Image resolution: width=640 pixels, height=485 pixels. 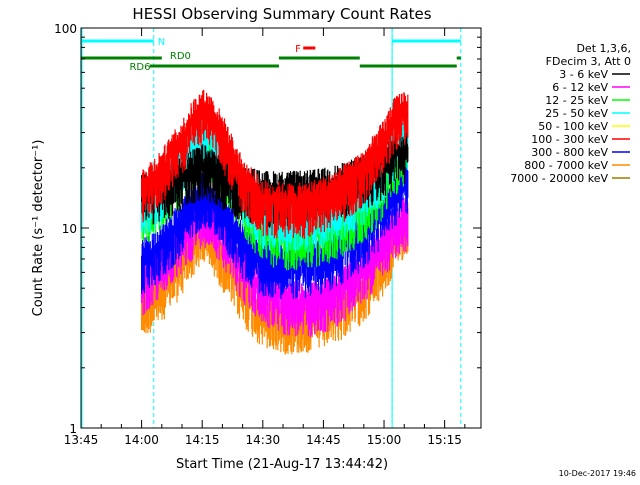 I want to click on legend-header-line-1: Det 1,3,6,, so click(x=603, y=48).